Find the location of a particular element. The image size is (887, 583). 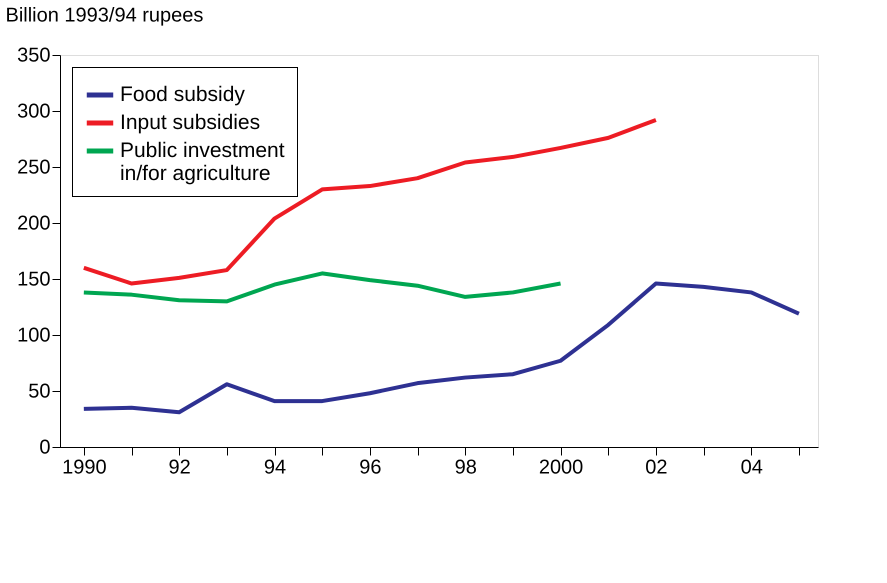

y-tick-label: 300 is located at coordinates (33, 111).